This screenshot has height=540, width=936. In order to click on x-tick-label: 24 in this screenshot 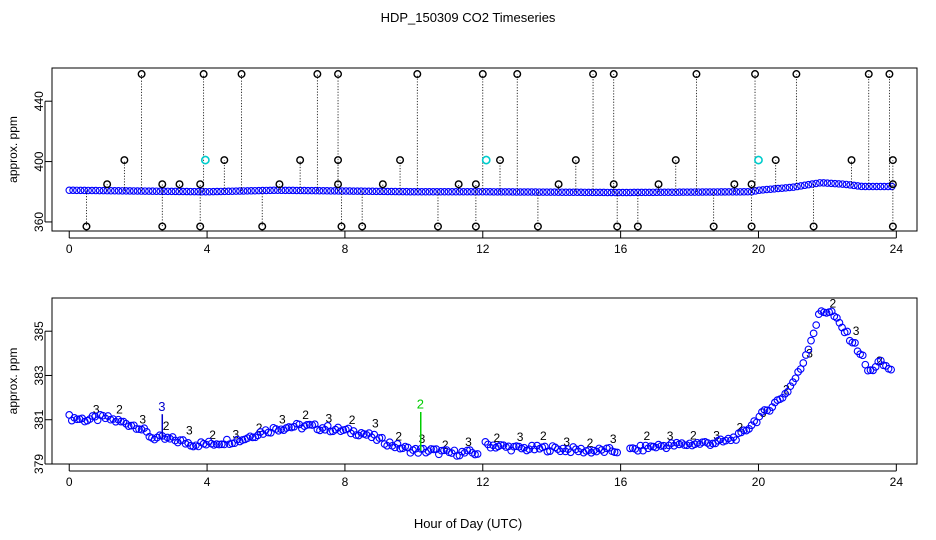, I will do `click(897, 249)`.